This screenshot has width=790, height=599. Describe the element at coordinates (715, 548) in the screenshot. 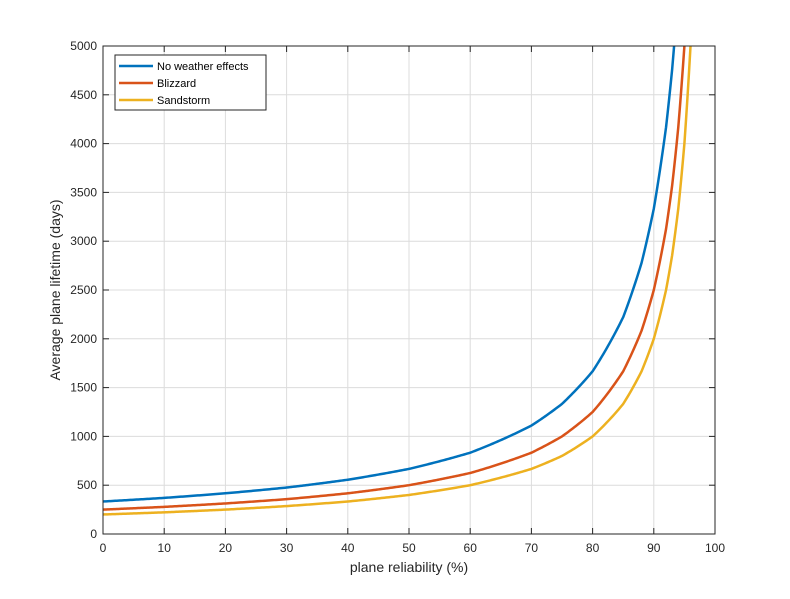

I see `x-tick-label: 100` at that location.